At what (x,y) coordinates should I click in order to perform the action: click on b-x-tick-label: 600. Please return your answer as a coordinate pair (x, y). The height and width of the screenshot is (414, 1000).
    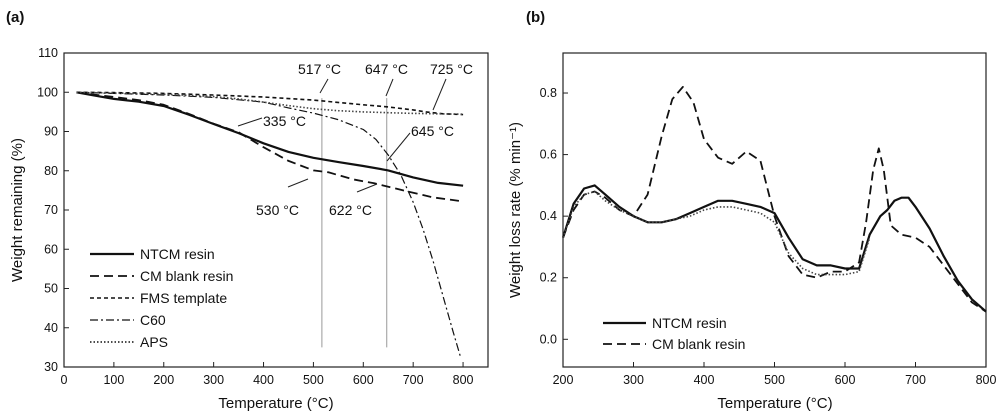
    Looking at the image, I should click on (845, 380).